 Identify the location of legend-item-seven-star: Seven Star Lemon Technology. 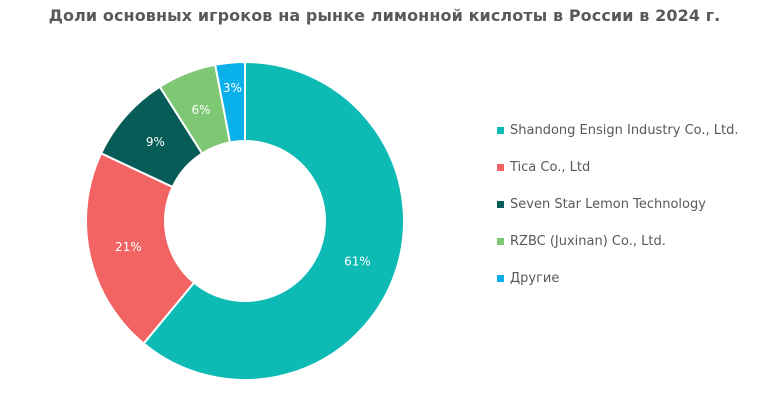
(618, 204).